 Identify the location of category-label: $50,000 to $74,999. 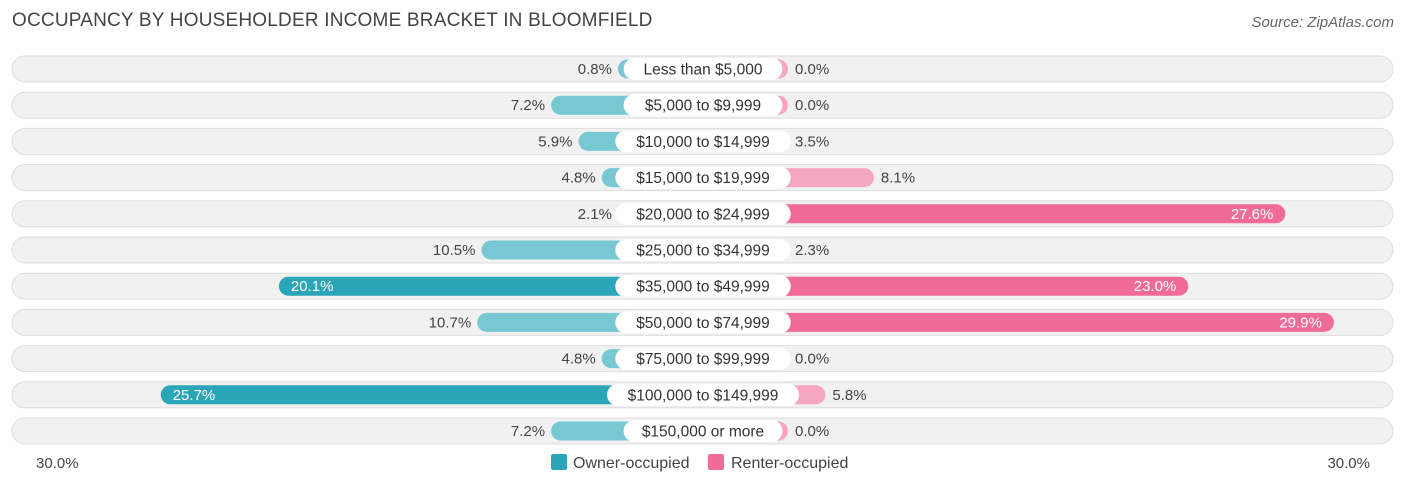
(703, 323).